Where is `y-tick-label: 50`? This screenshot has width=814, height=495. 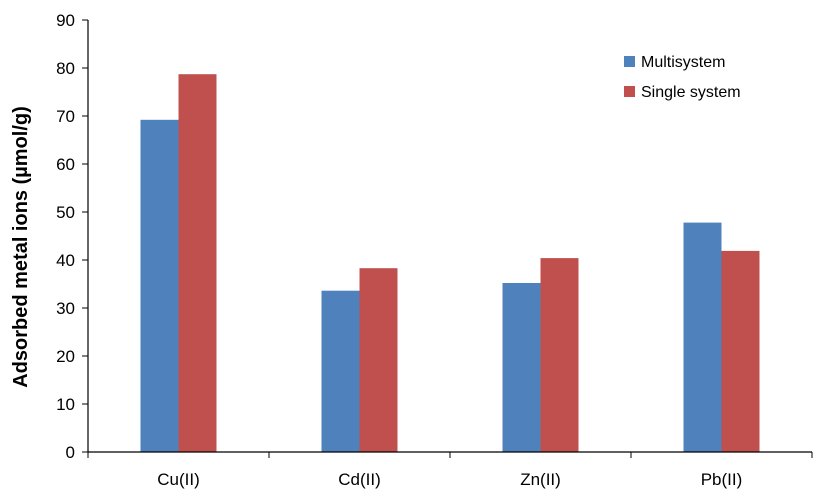
y-tick-label: 50 is located at coordinates (65, 212).